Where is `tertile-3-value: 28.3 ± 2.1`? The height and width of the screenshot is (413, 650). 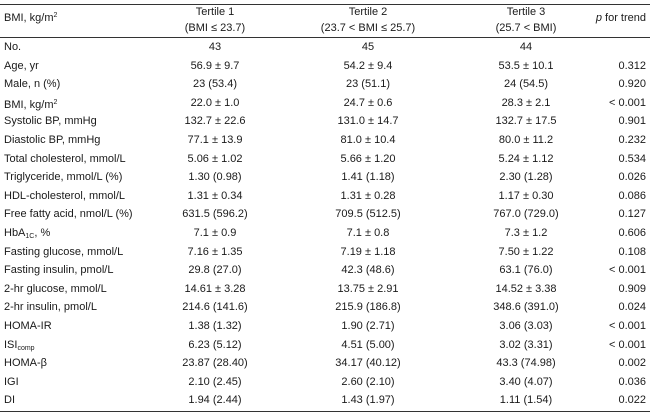 tertile-3-value: 28.3 ± 2.1 is located at coordinates (526, 102).